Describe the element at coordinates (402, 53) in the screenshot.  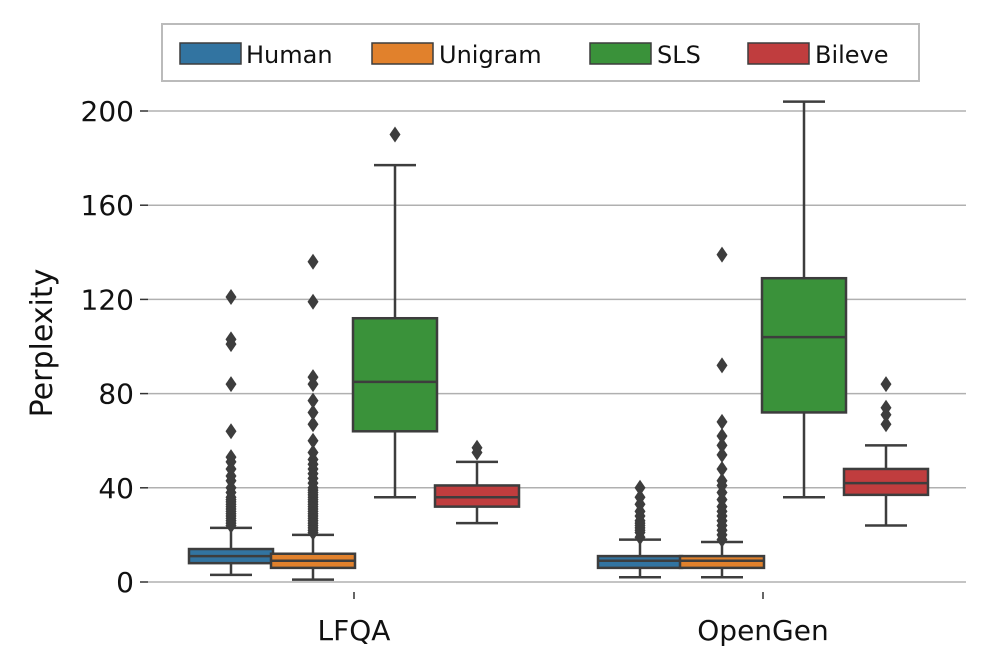
I see `legend-swatch-unigram` at that location.